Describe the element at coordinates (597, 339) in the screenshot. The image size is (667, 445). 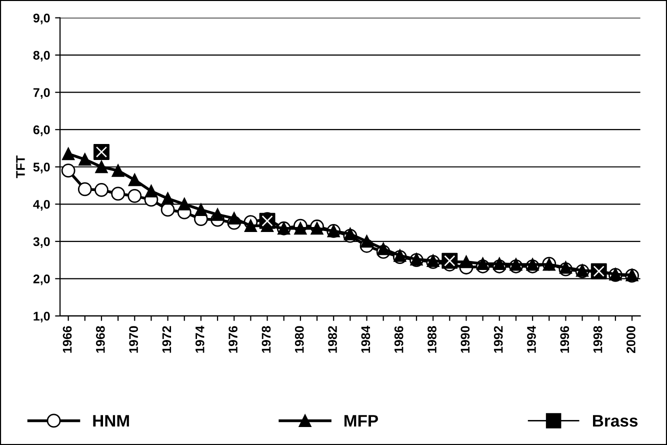
I see `x-tick-label: 1998` at that location.